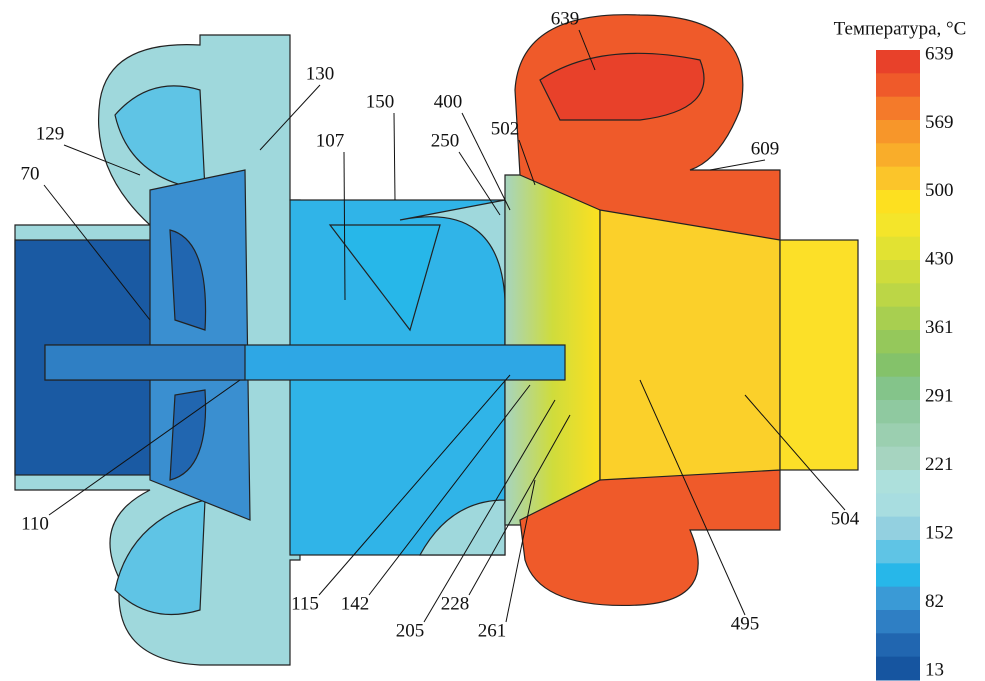 This screenshot has width=985, height=681. What do you see at coordinates (445, 140) in the screenshot?
I see `annotation-label: 250` at bounding box center [445, 140].